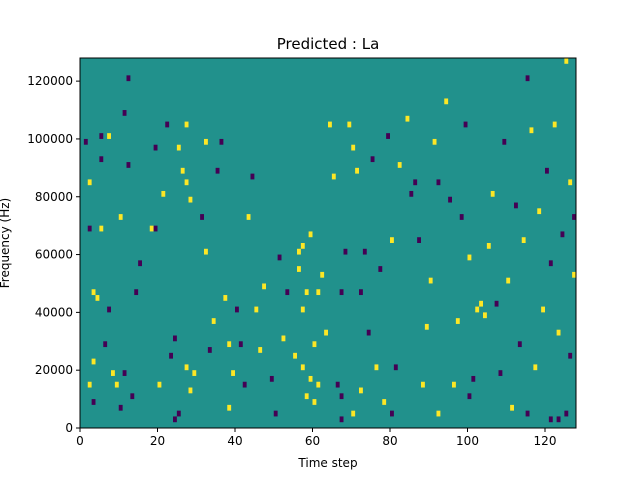  What do you see at coordinates (80, 441) in the screenshot?
I see `x-tick-label: 0` at bounding box center [80, 441].